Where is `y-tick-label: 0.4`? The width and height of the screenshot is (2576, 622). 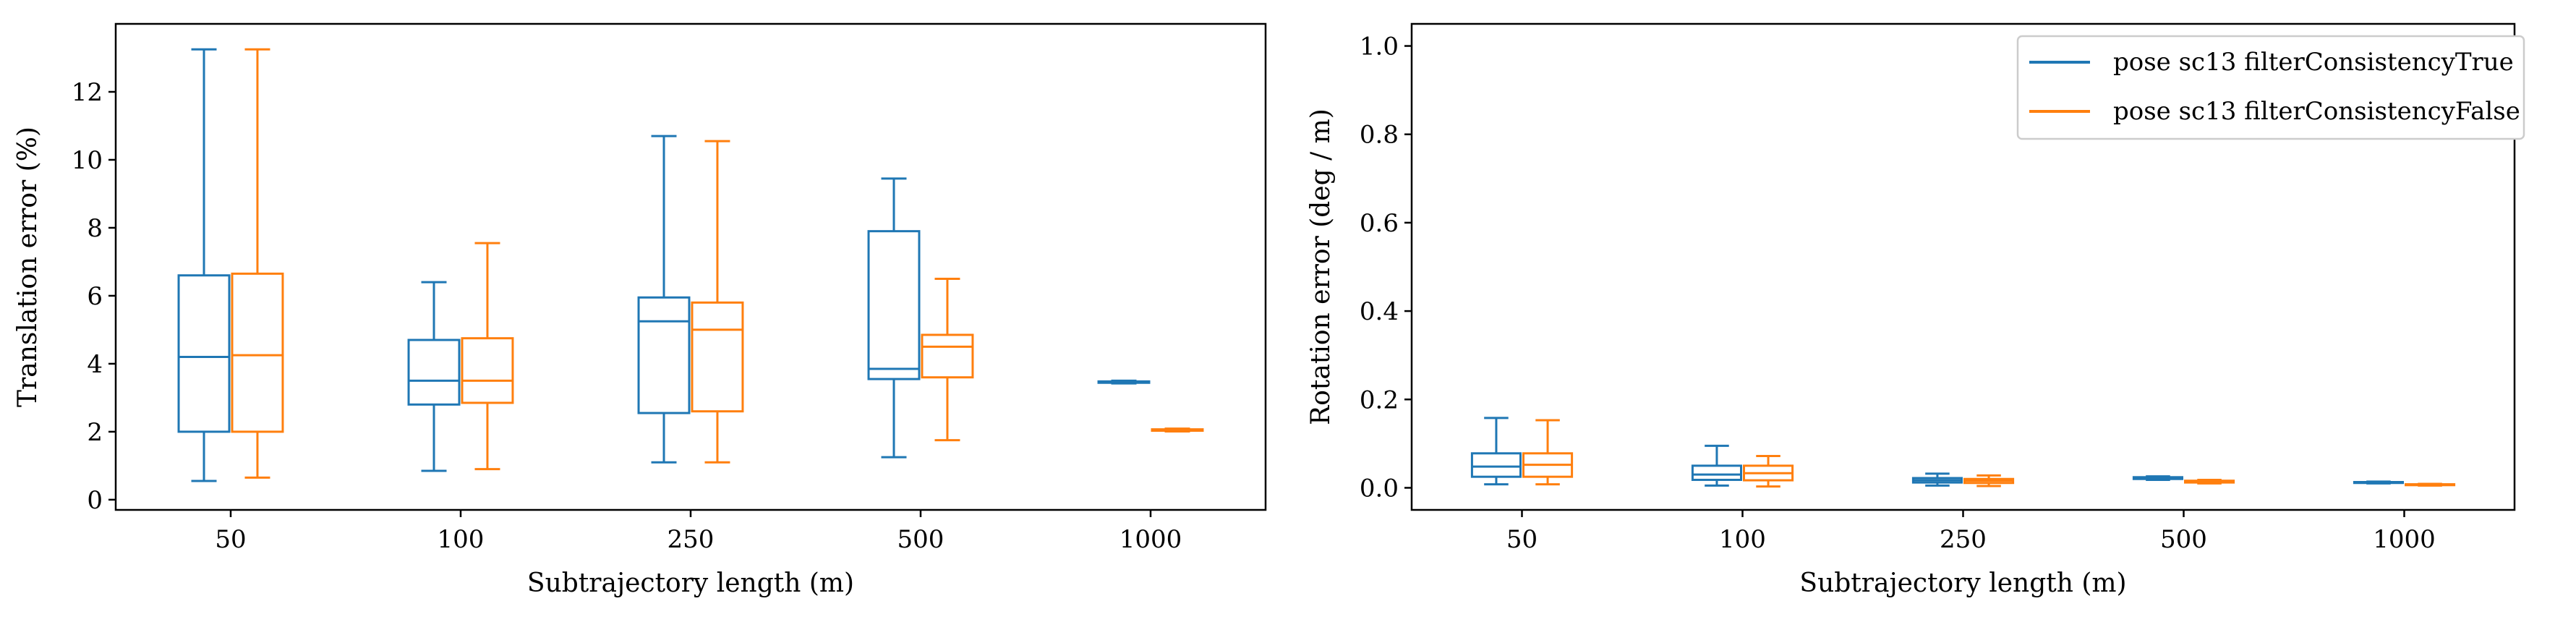 y-tick-label: 0.4 is located at coordinates (1379, 311).